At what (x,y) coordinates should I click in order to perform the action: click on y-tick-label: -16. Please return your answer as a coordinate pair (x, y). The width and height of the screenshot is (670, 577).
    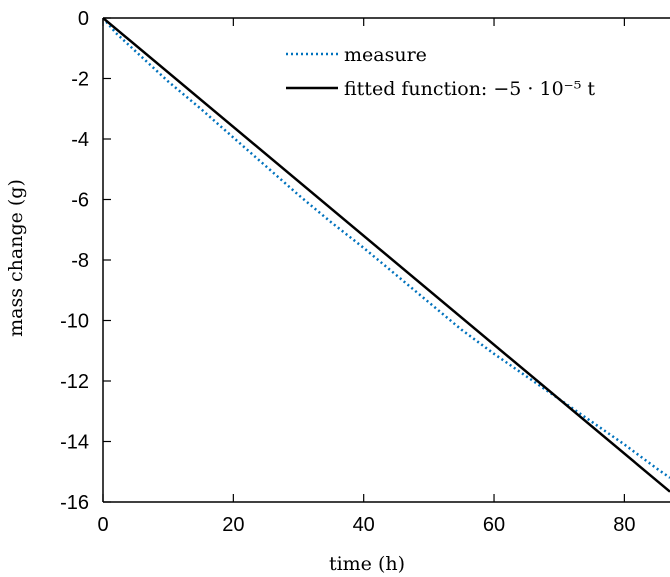
    Looking at the image, I should click on (74, 503).